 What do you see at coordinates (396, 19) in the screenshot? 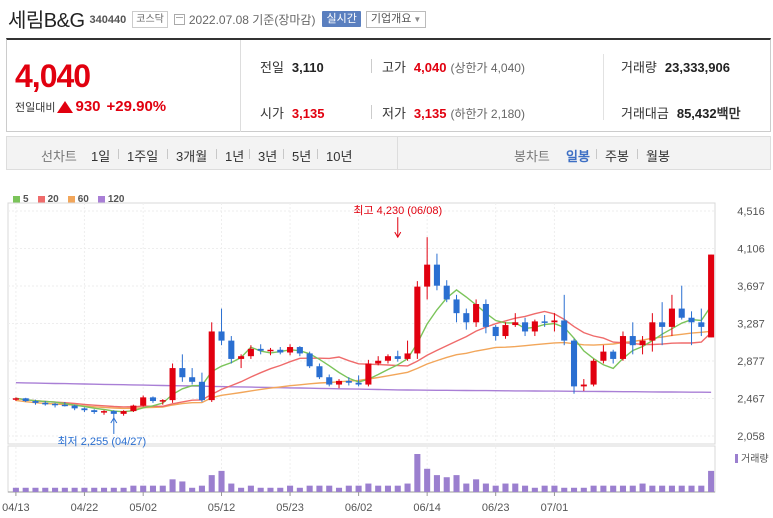
I see `company-info-dropdown: 기업개요 ▼` at bounding box center [396, 19].